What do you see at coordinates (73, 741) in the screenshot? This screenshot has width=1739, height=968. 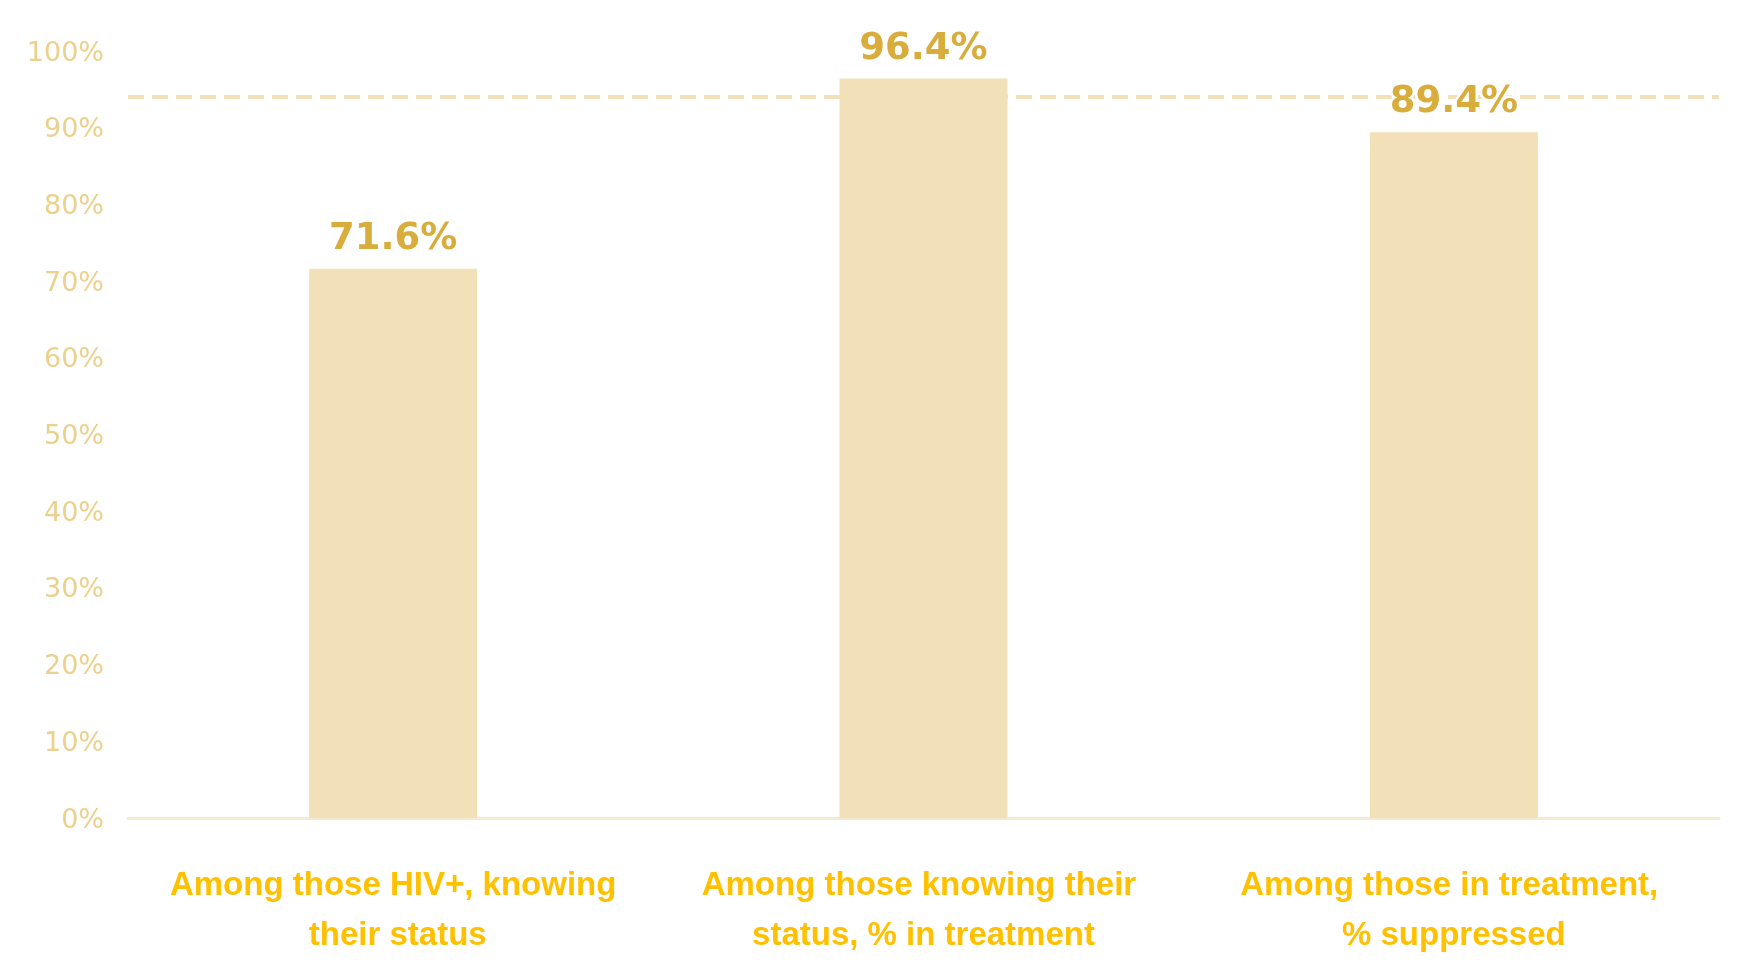 I see `y-tick-label: 10%` at bounding box center [73, 741].